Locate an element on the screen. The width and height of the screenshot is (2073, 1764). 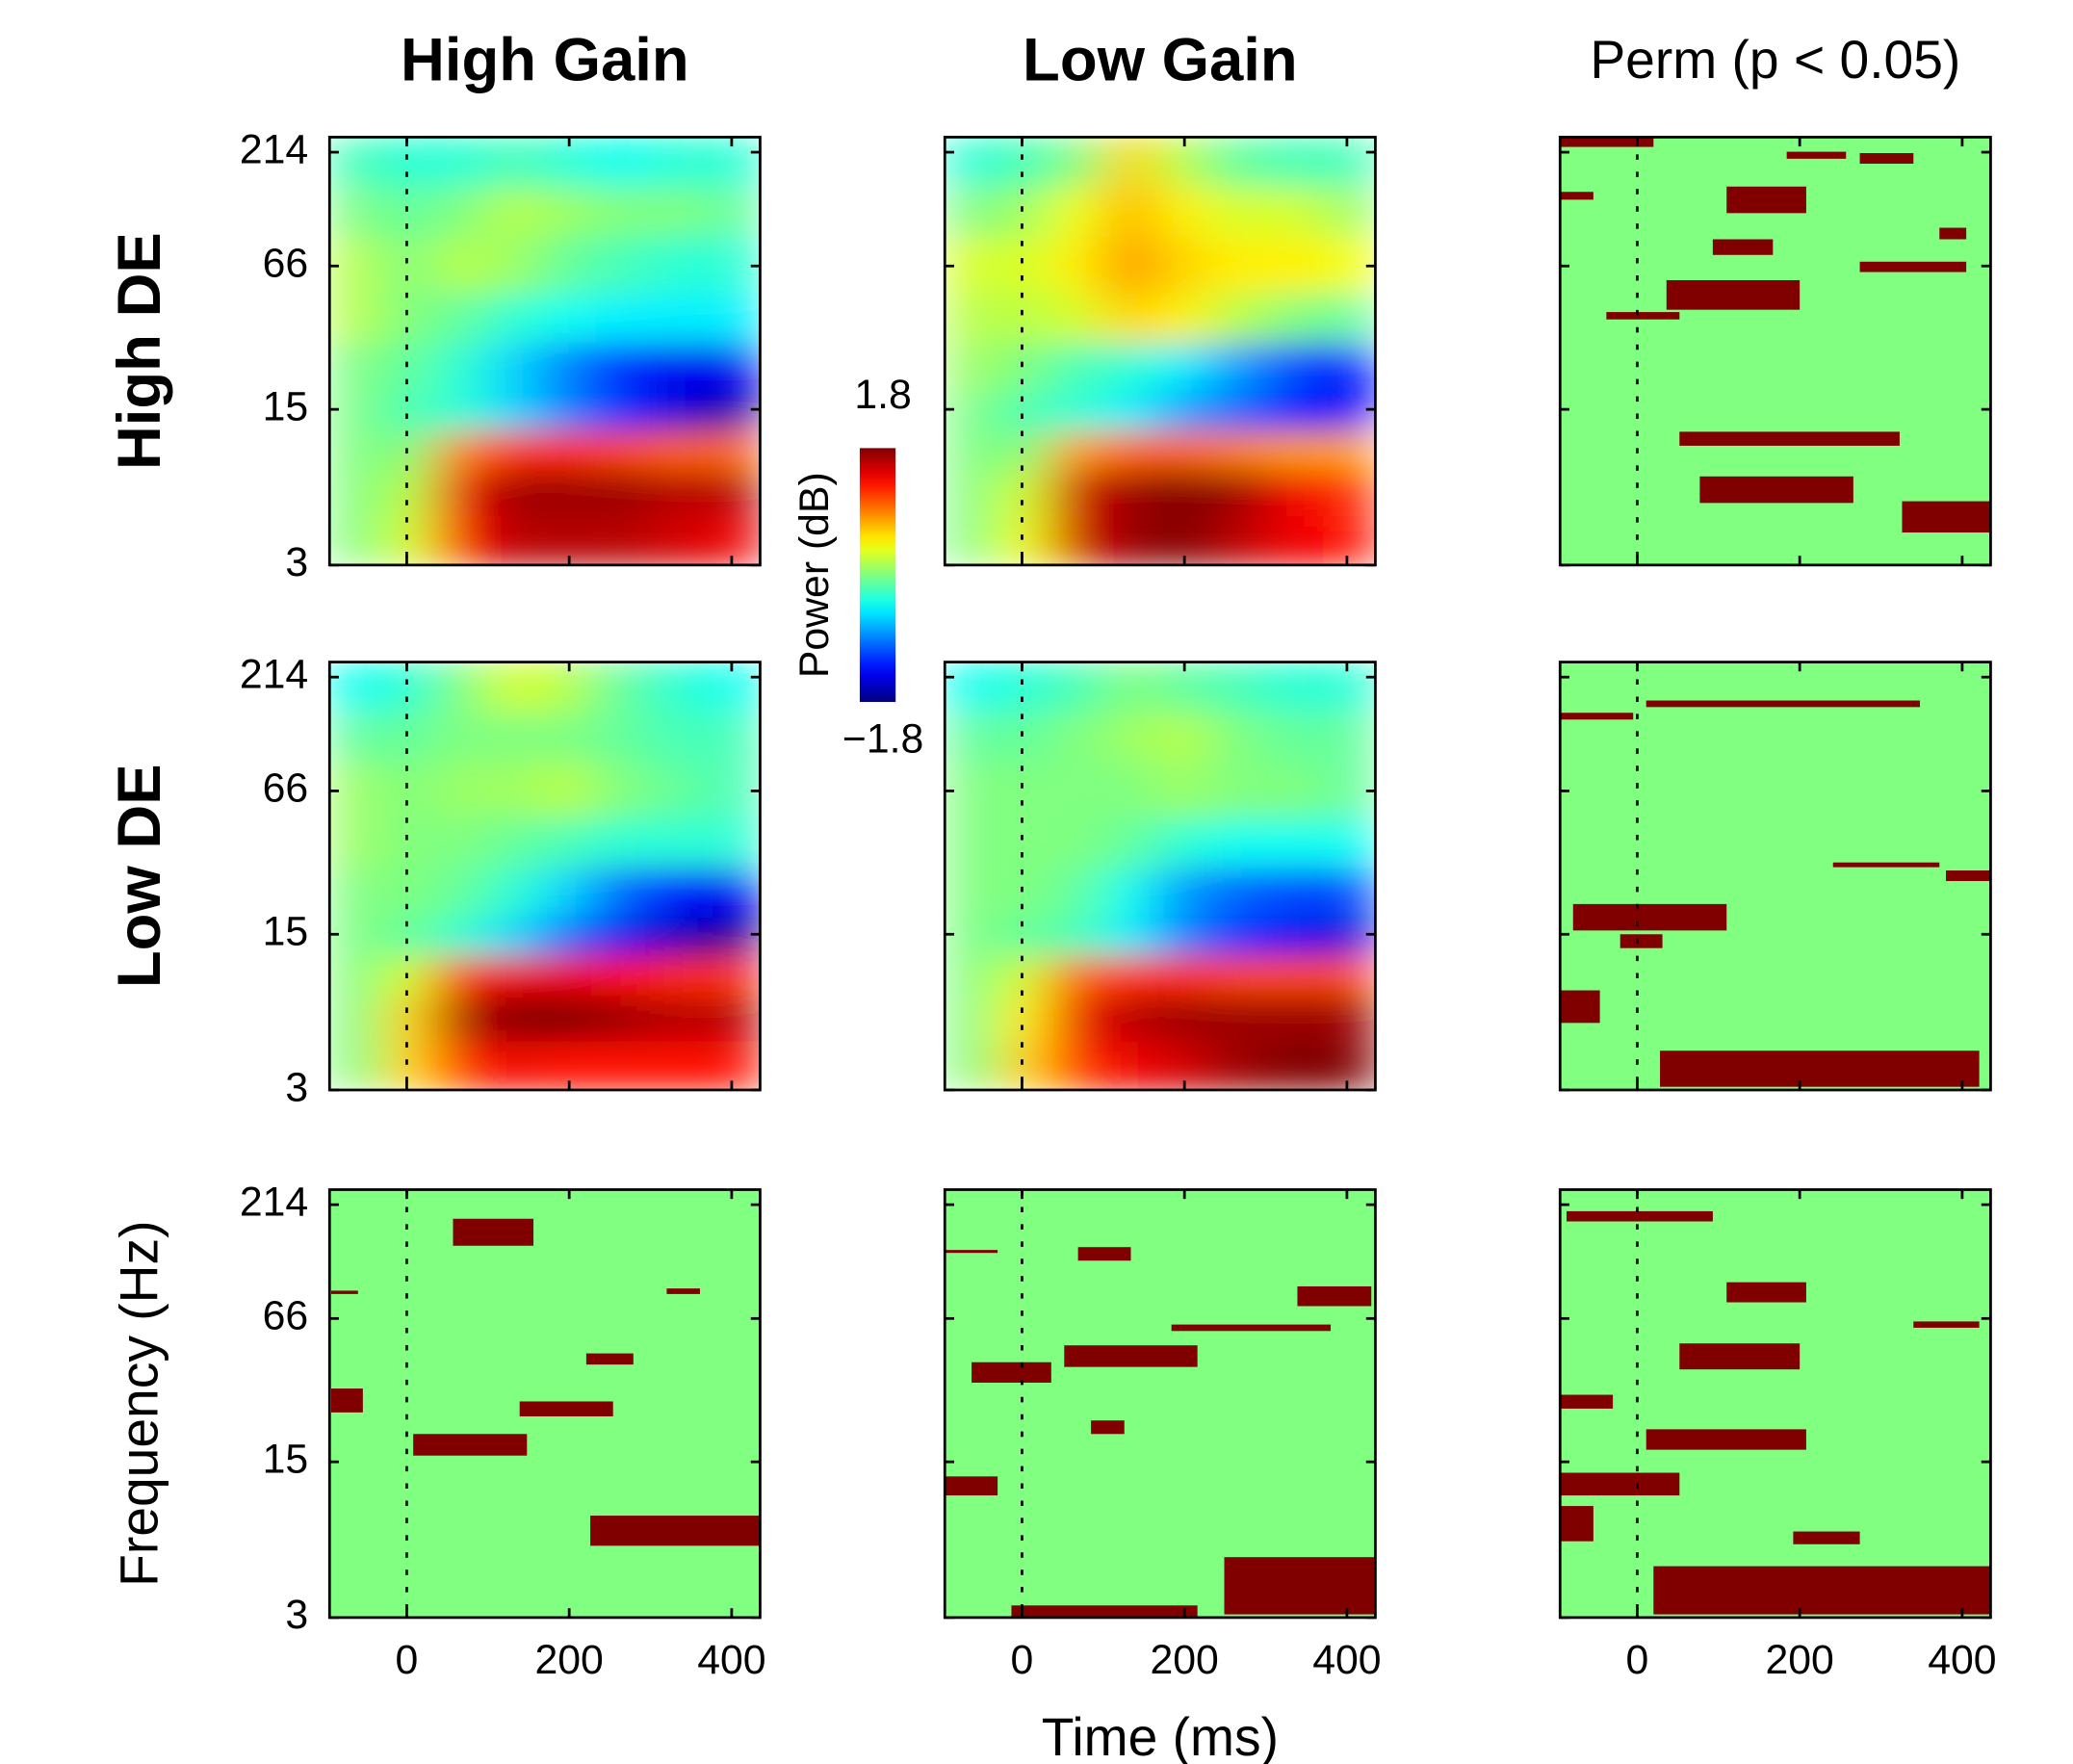
colorbar-tick-label: −1.8 is located at coordinates (882, 739).